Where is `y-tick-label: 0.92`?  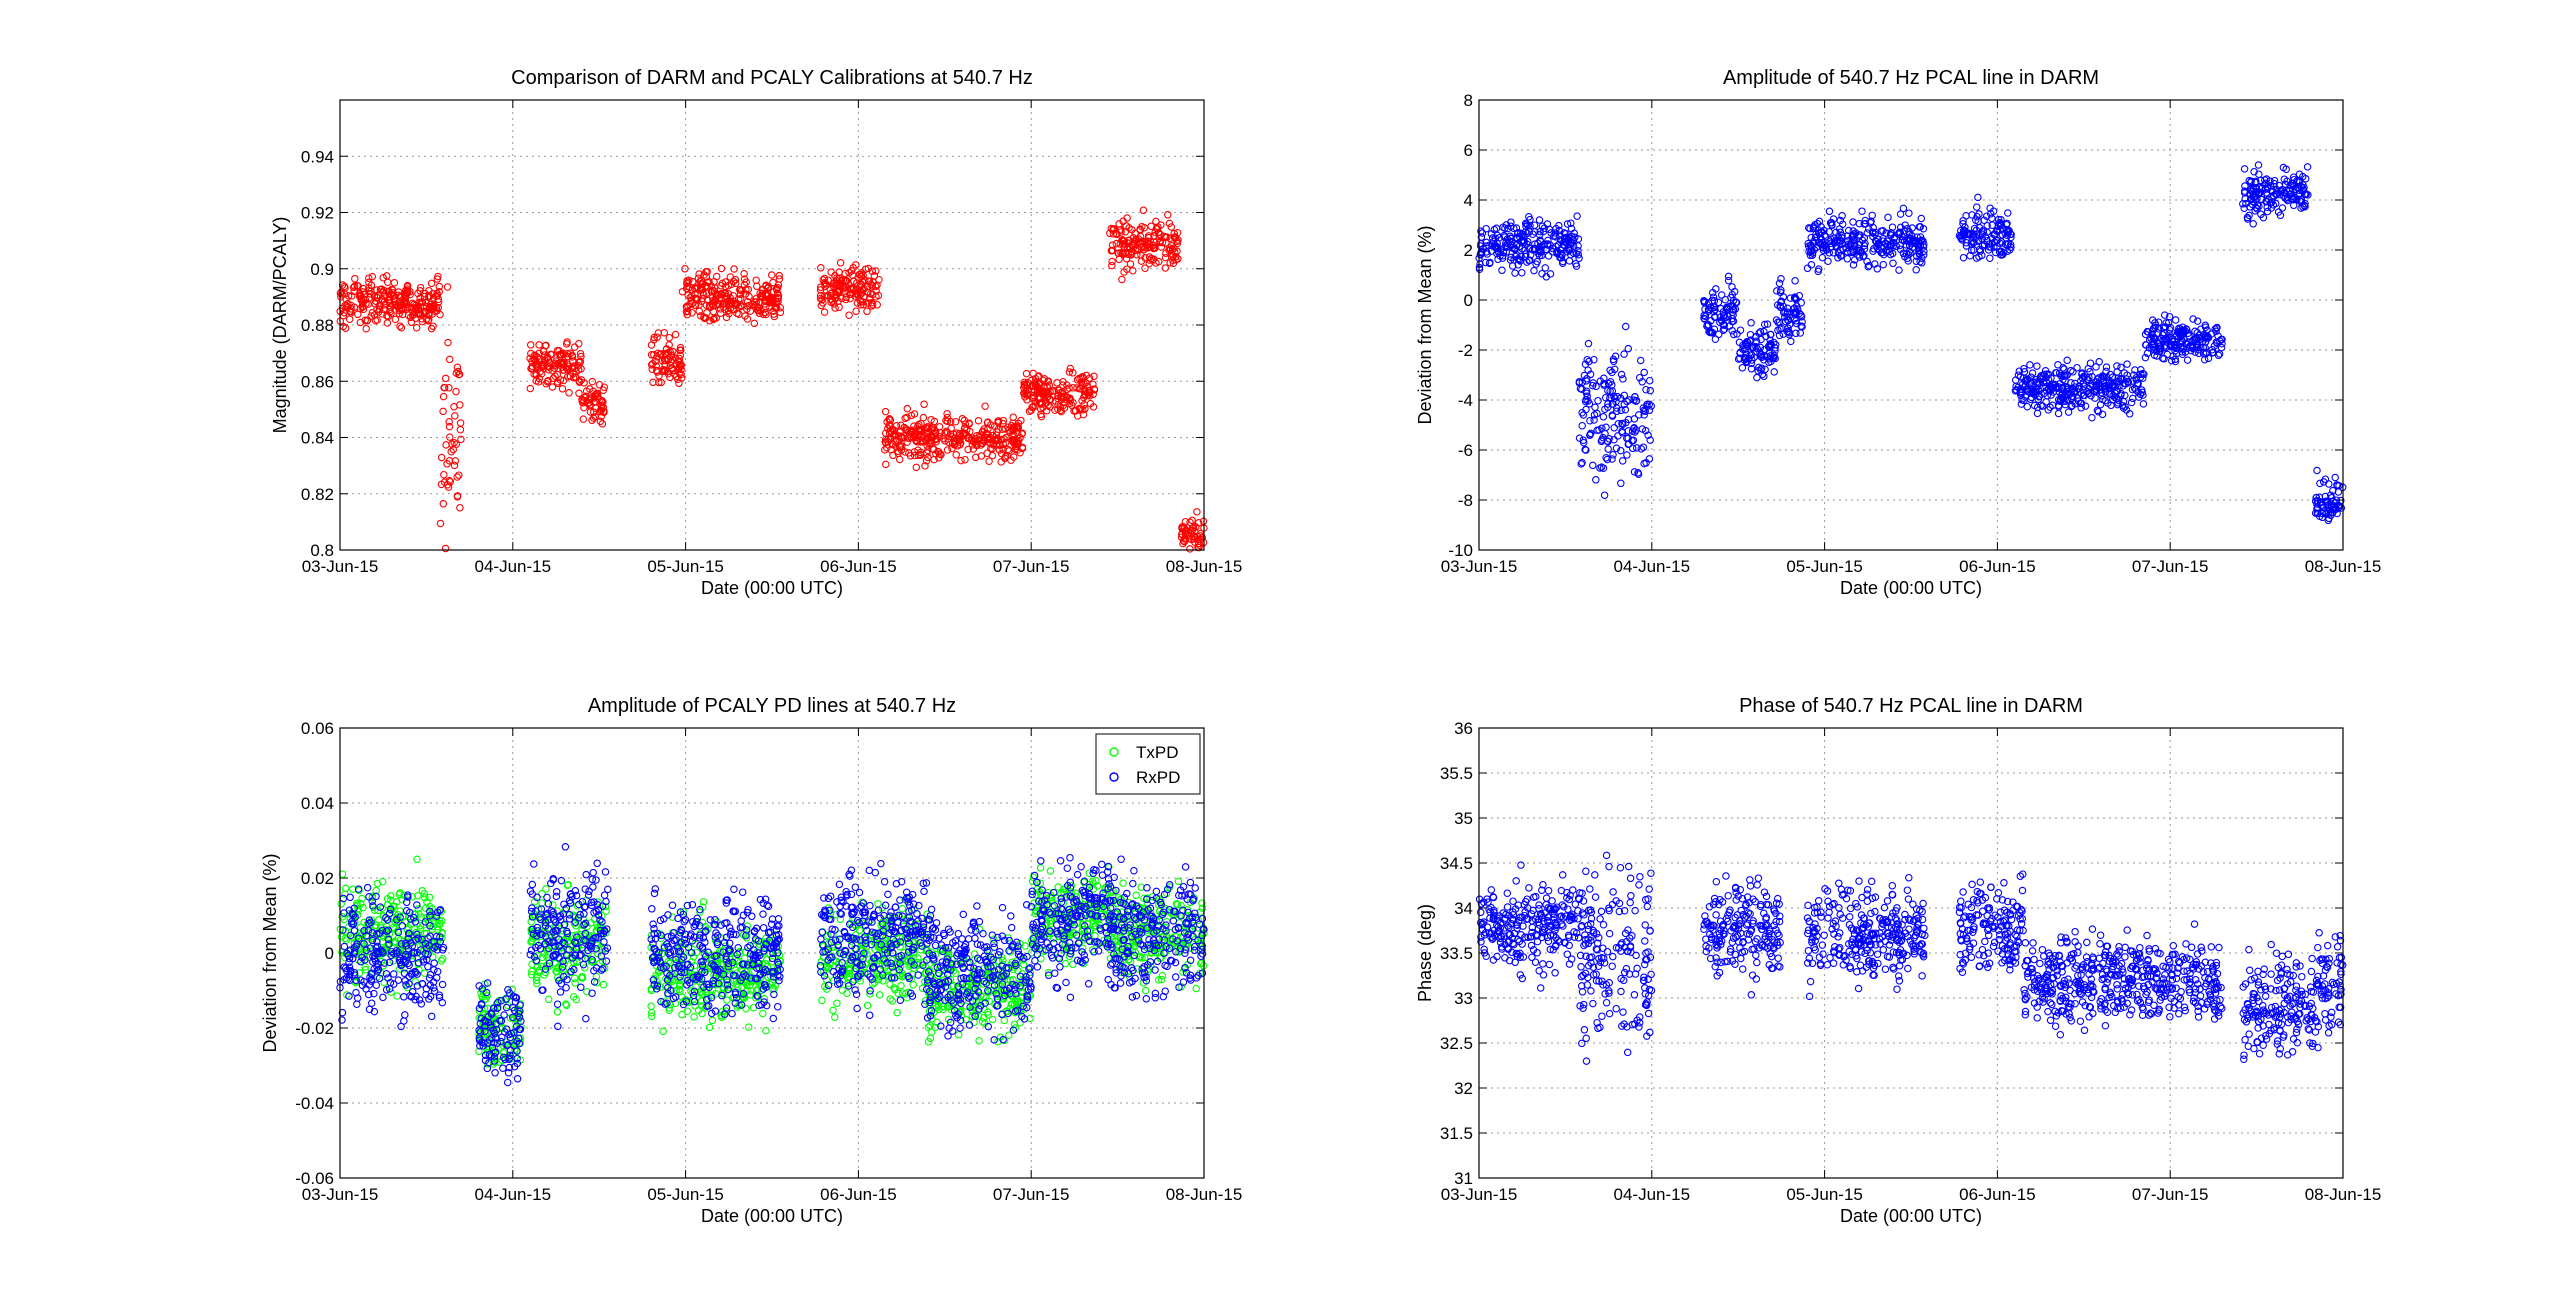
y-tick-label: 0.92 is located at coordinates (317, 213).